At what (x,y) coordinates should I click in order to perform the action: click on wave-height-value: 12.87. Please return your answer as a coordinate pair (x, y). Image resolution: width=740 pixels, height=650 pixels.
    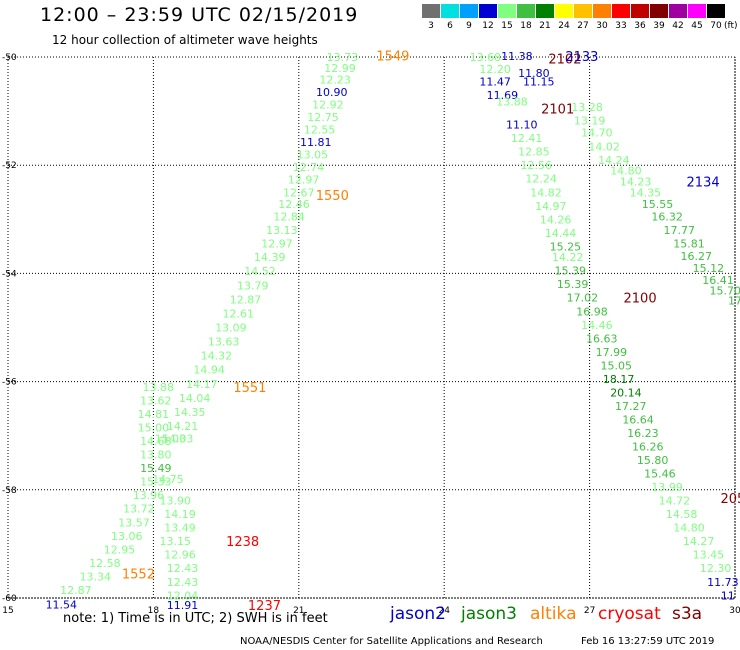
    Looking at the image, I should click on (76, 590).